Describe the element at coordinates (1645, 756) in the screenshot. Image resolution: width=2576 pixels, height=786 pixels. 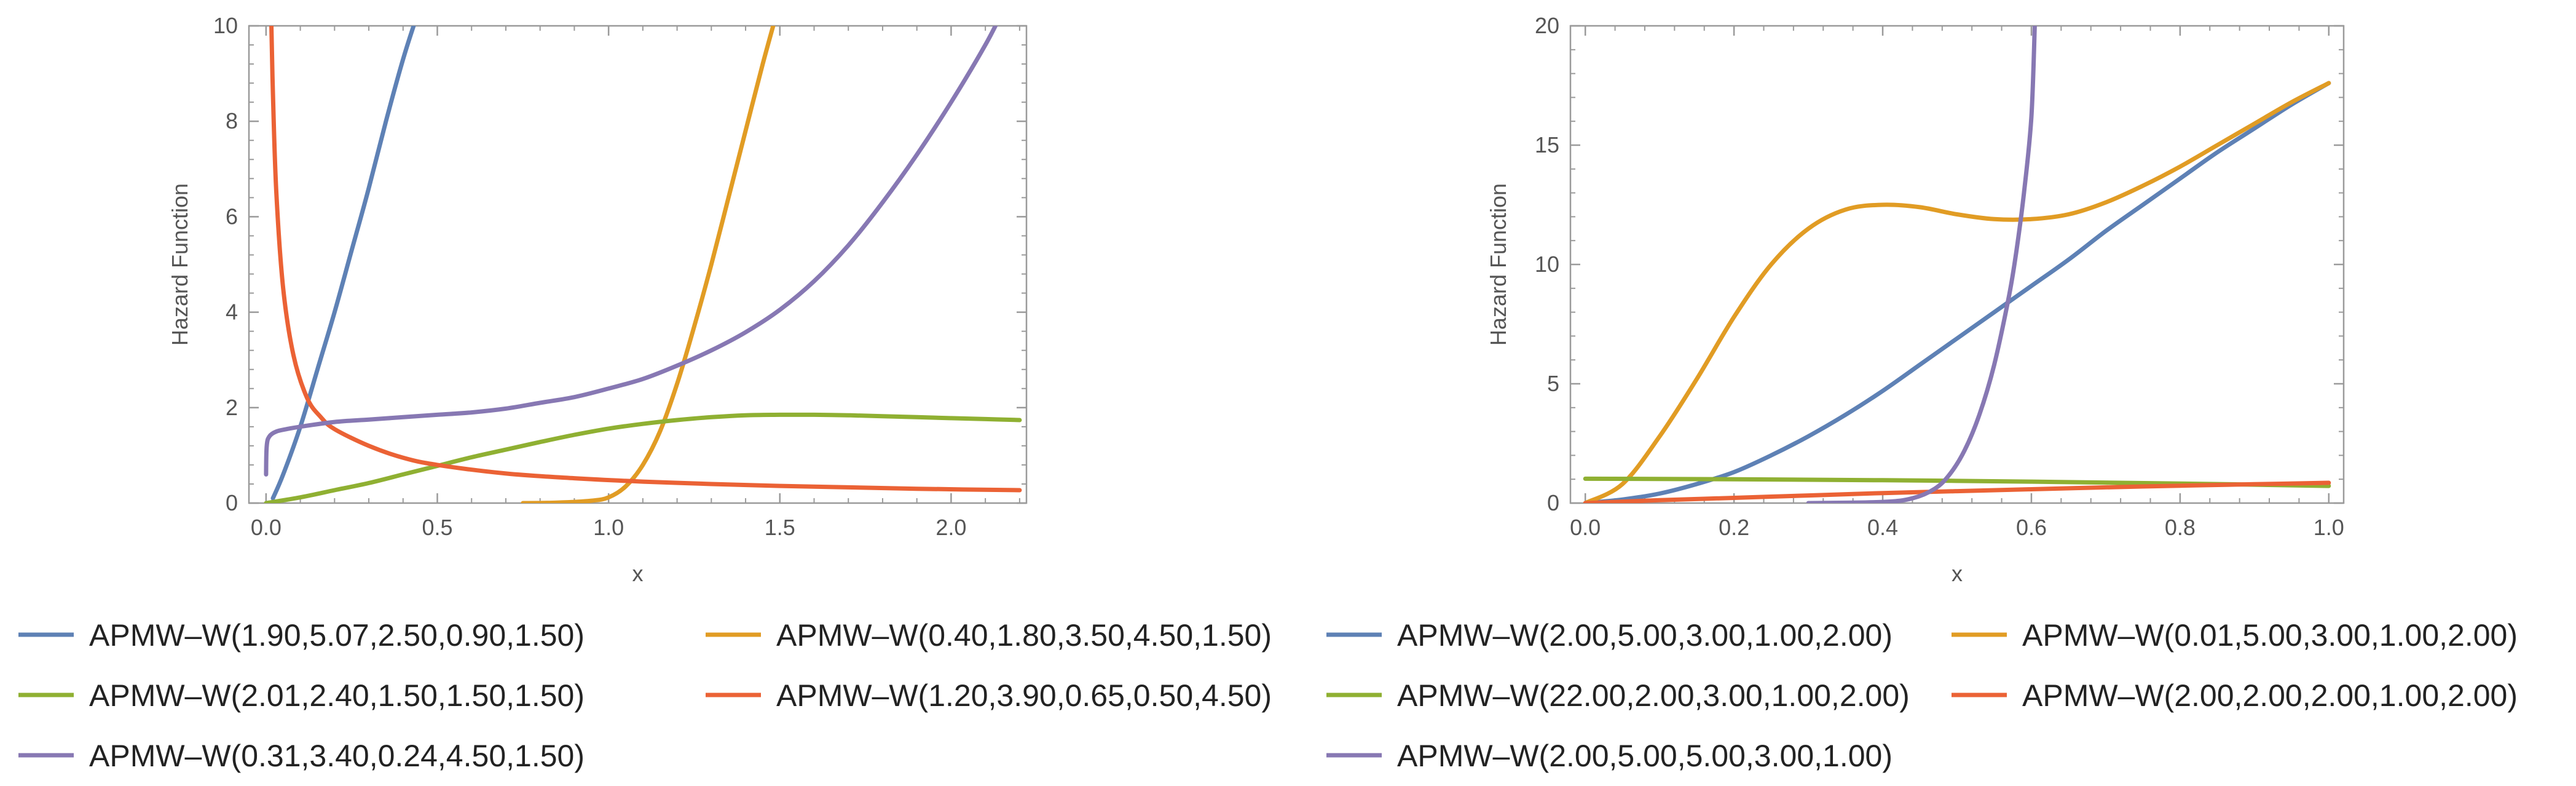
I see `legend-label: APMW–W(2.00,5.00,5.00,3.00,1.00)` at that location.